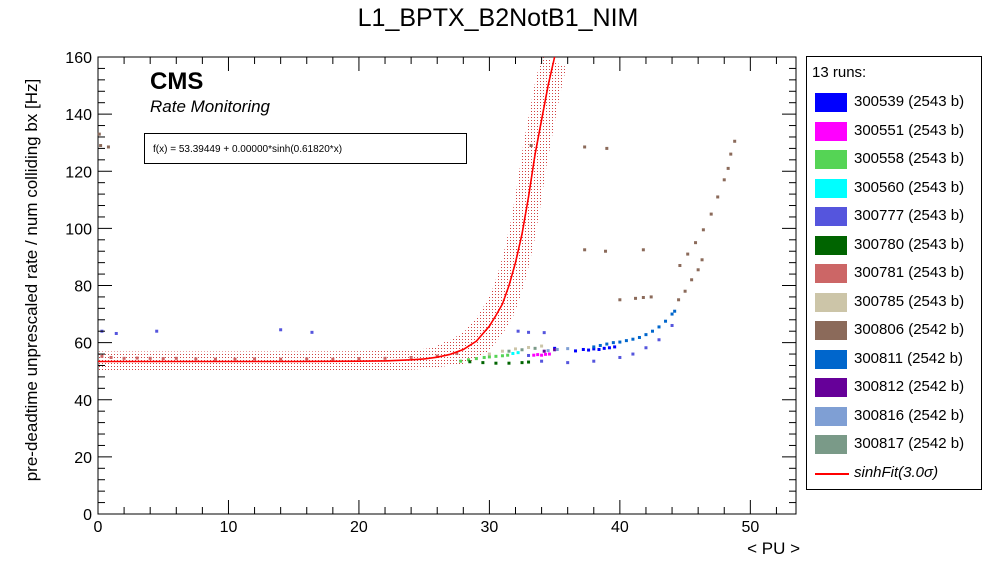 Image resolution: width=996 pixels, height=572 pixels. I want to click on chart-title: L1_BPTX_B2NotB1_NIM, so click(498, 18).